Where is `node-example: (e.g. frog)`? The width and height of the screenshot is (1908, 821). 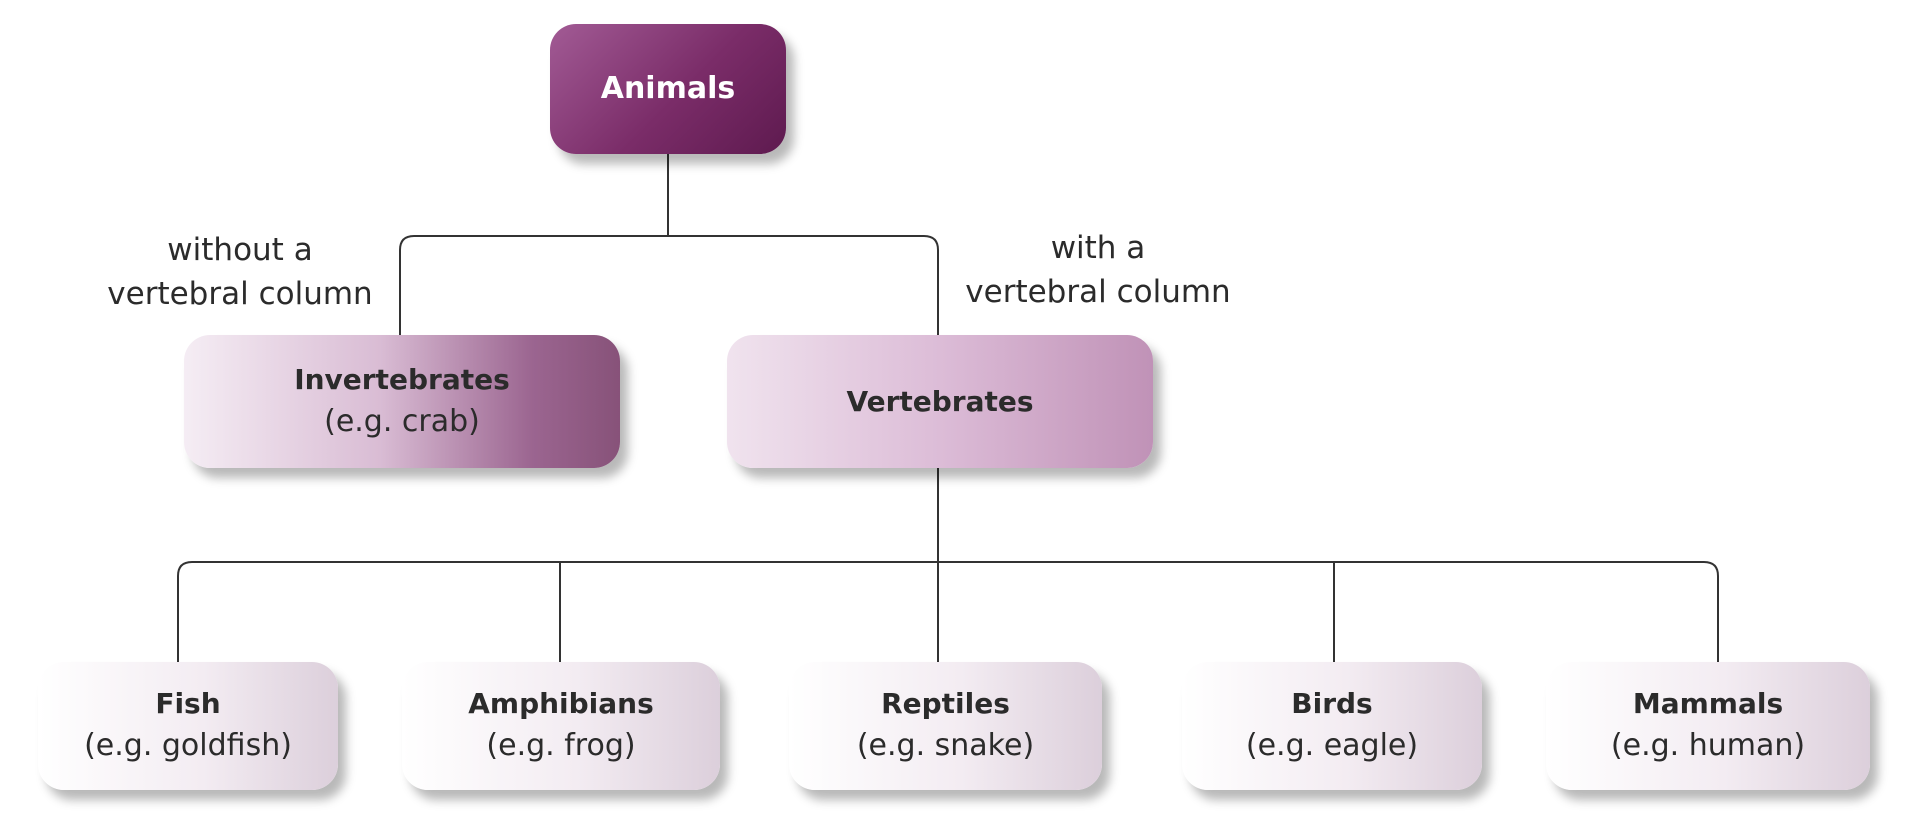 node-example: (e.g. frog) is located at coordinates (561, 745).